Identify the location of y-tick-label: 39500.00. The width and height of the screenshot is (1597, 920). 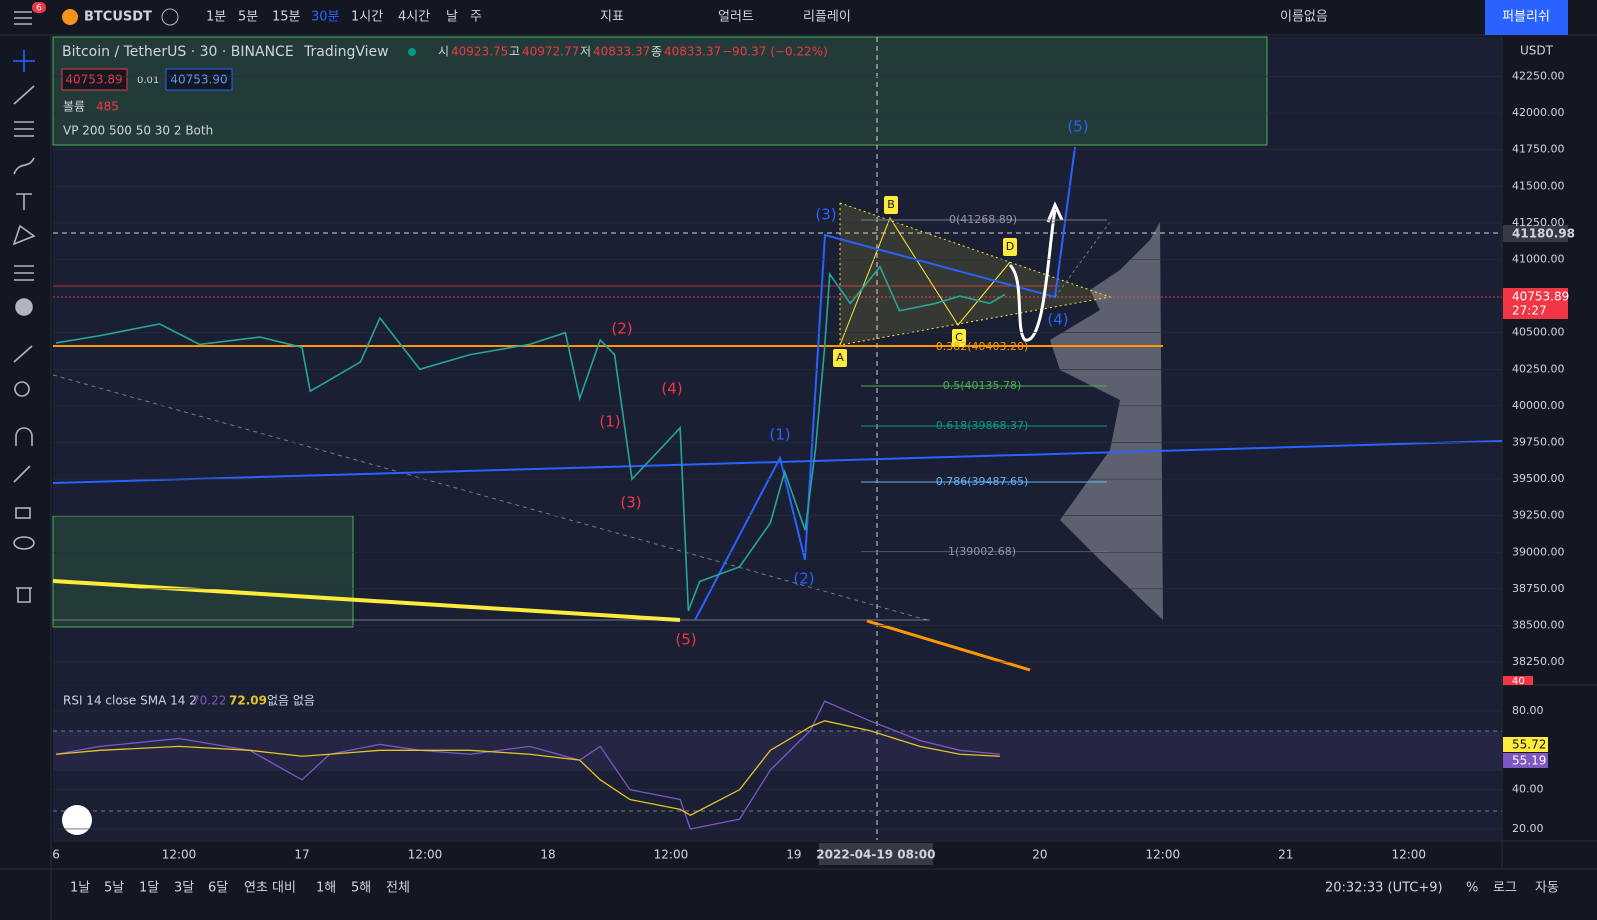
(1538, 478).